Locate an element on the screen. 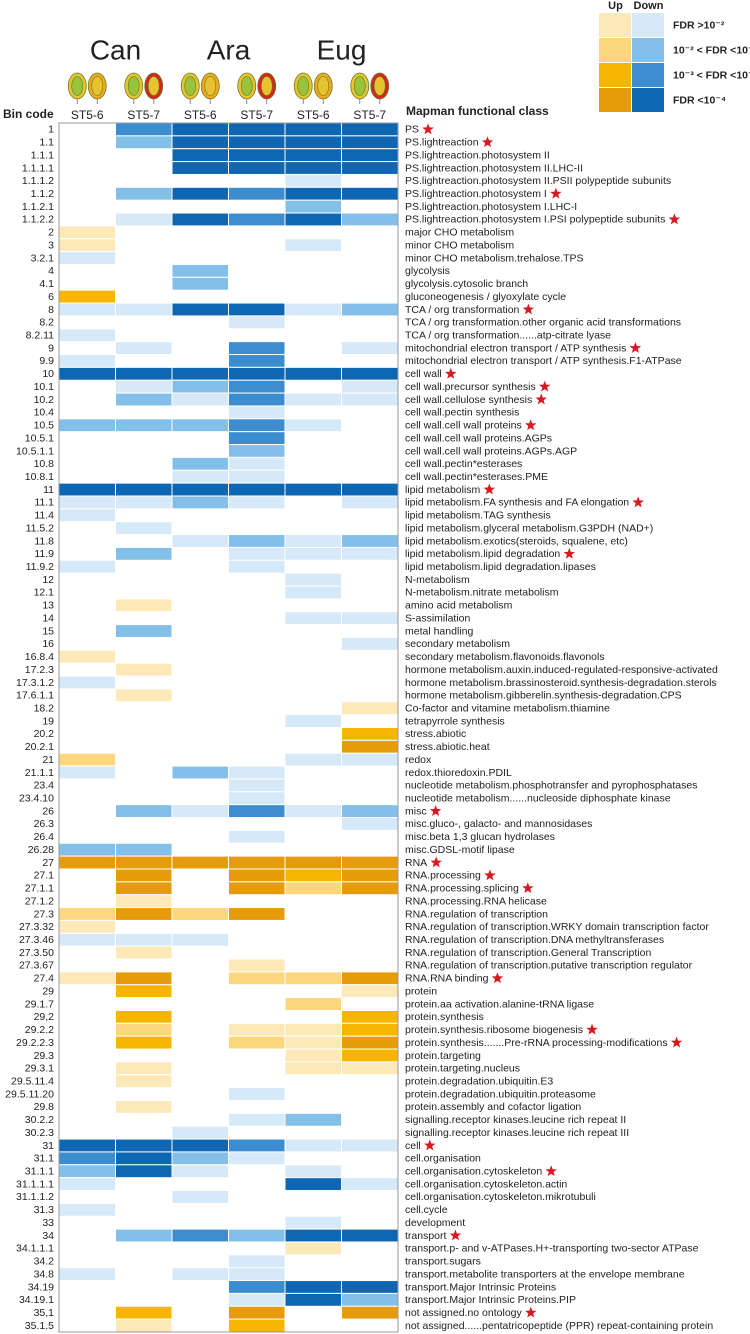  bin-code: 4 is located at coordinates (51, 271).